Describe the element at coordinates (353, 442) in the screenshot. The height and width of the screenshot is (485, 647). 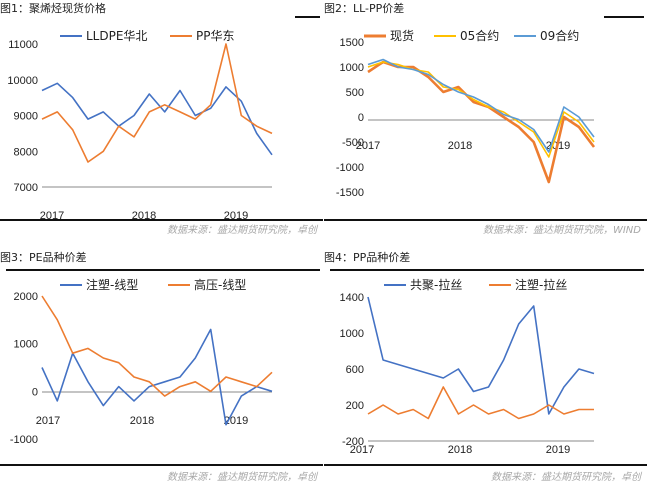
I see `y-tick-label: -200` at that location.